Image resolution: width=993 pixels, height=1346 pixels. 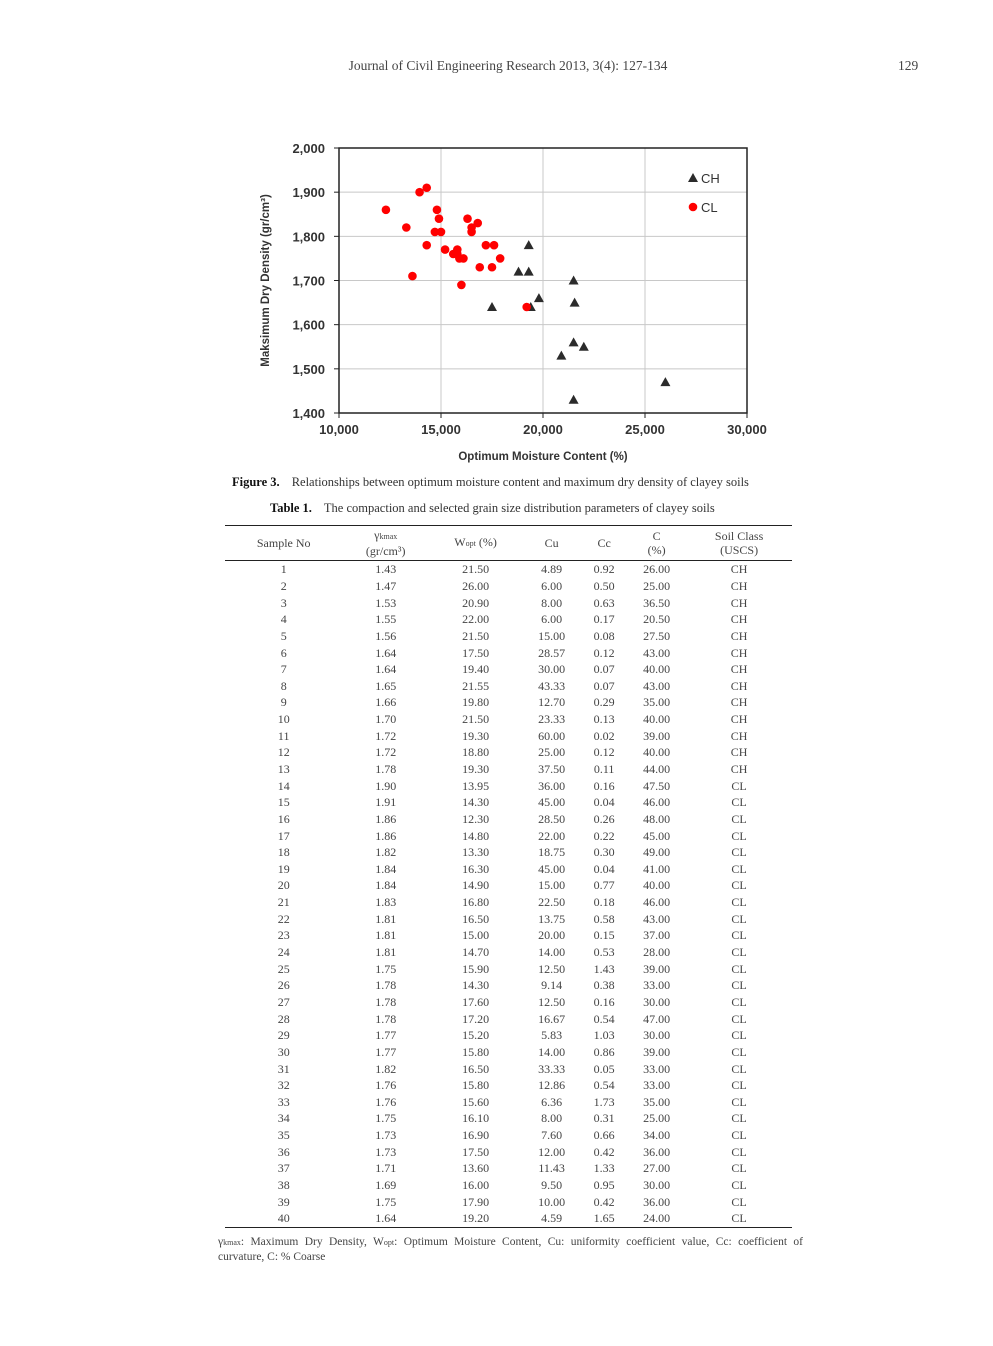 I want to click on cell-opt-moisture: 21.50, so click(x=476, y=569).